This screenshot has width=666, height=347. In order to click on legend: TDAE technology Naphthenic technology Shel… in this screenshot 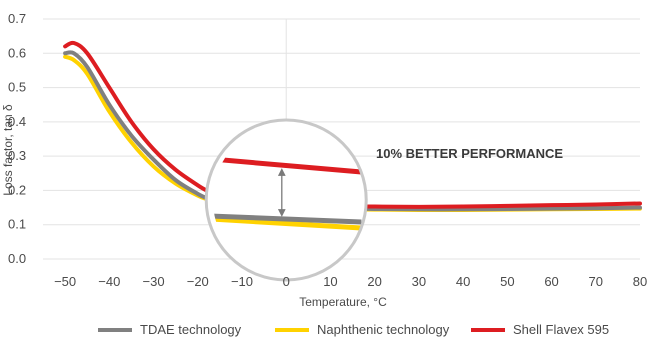, I will do `click(353, 329)`.